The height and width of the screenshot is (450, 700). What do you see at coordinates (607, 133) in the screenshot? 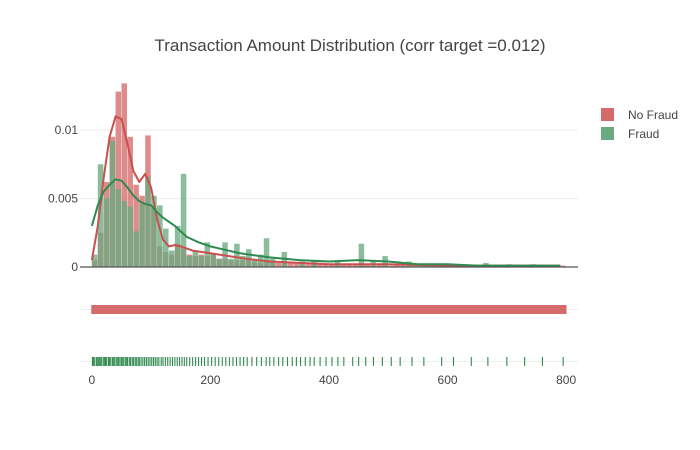
I see `legend-swatch-fraud` at bounding box center [607, 133].